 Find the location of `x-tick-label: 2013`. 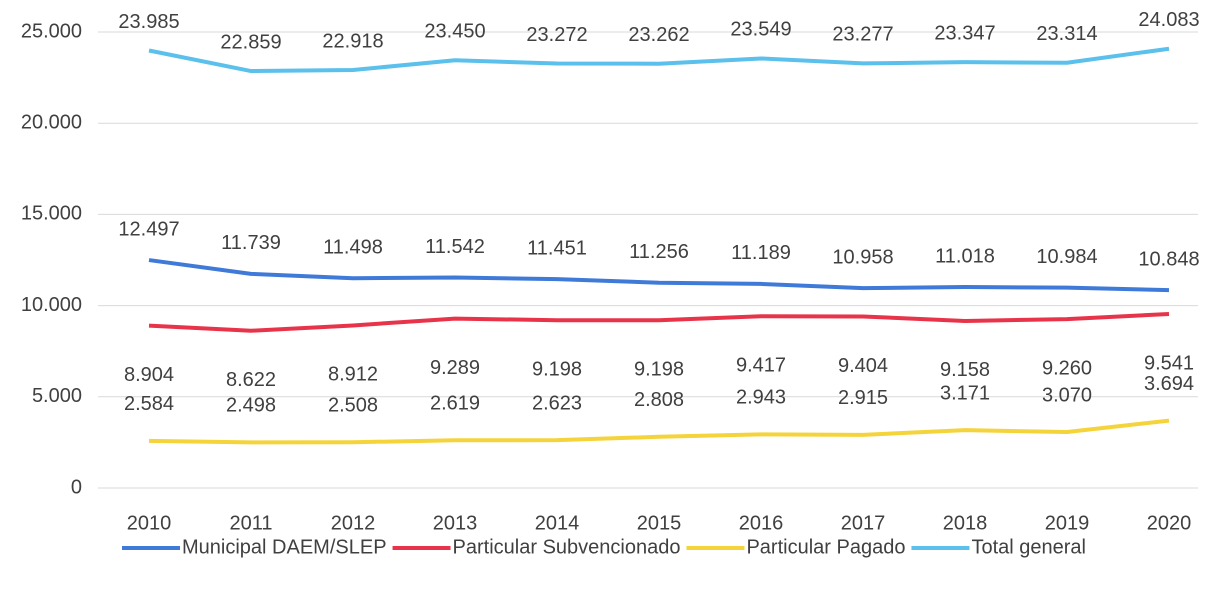

x-tick-label: 2013 is located at coordinates (455, 523).